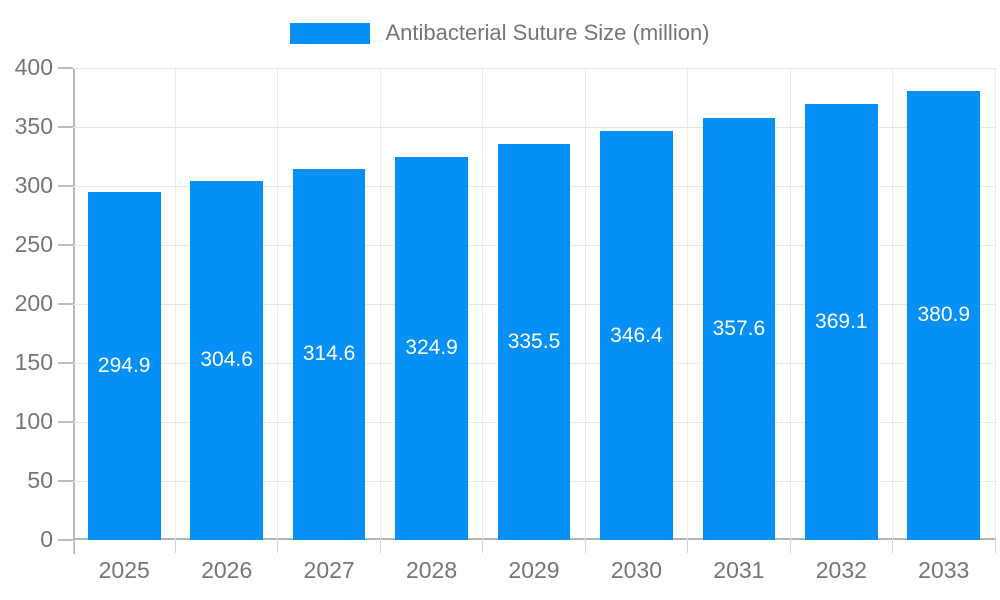  I want to click on bar-value-label: 346.4, so click(636, 335).